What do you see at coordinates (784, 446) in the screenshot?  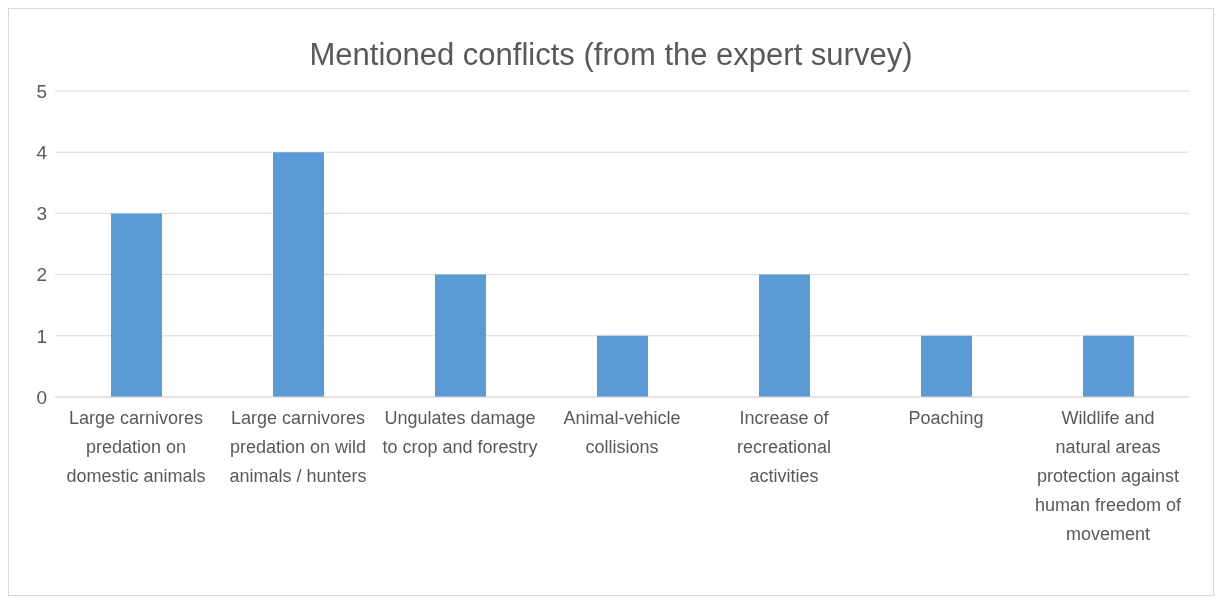 I see `x-tick-label: Increase of recreational activities` at bounding box center [784, 446].